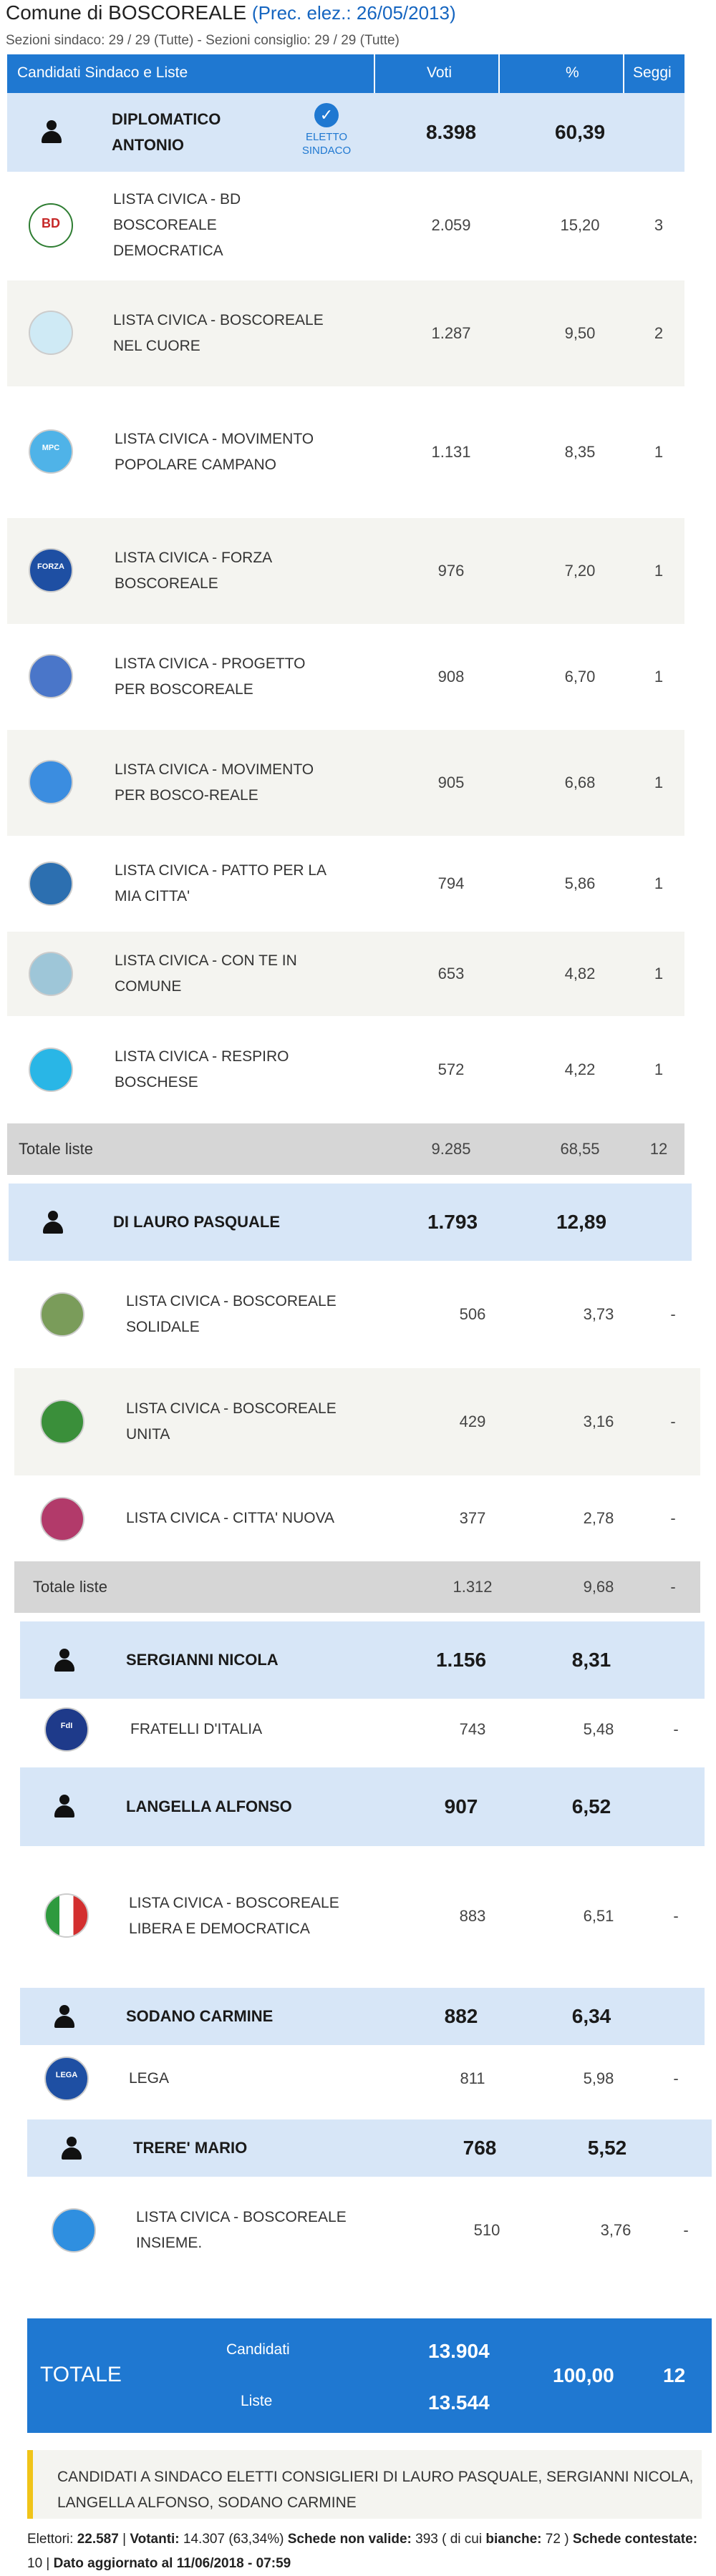 Image resolution: width=716 pixels, height=2576 pixels. Describe the element at coordinates (472, 1916) in the screenshot. I see `list-votes: 883` at that location.